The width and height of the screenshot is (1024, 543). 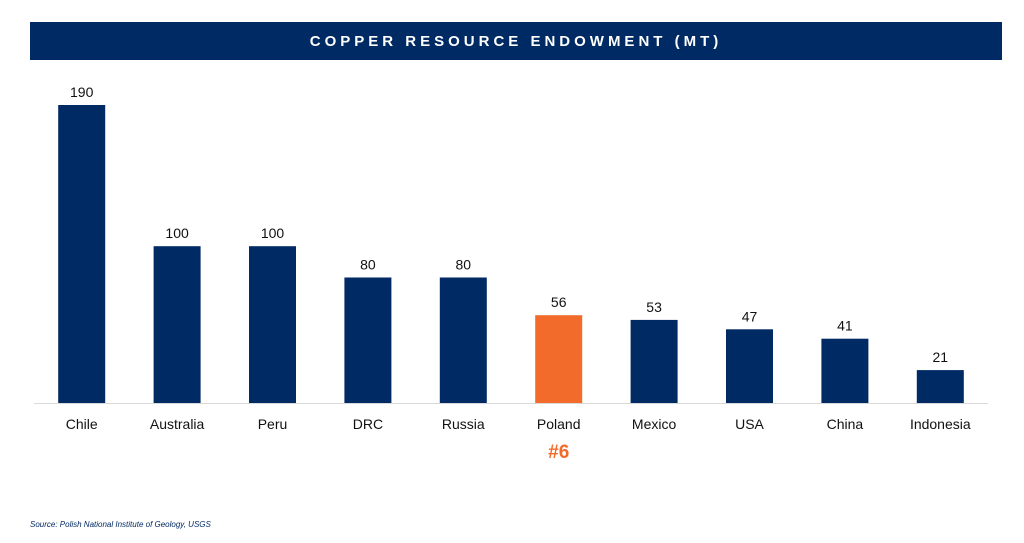 I want to click on bar-indonesia, so click(x=940, y=386).